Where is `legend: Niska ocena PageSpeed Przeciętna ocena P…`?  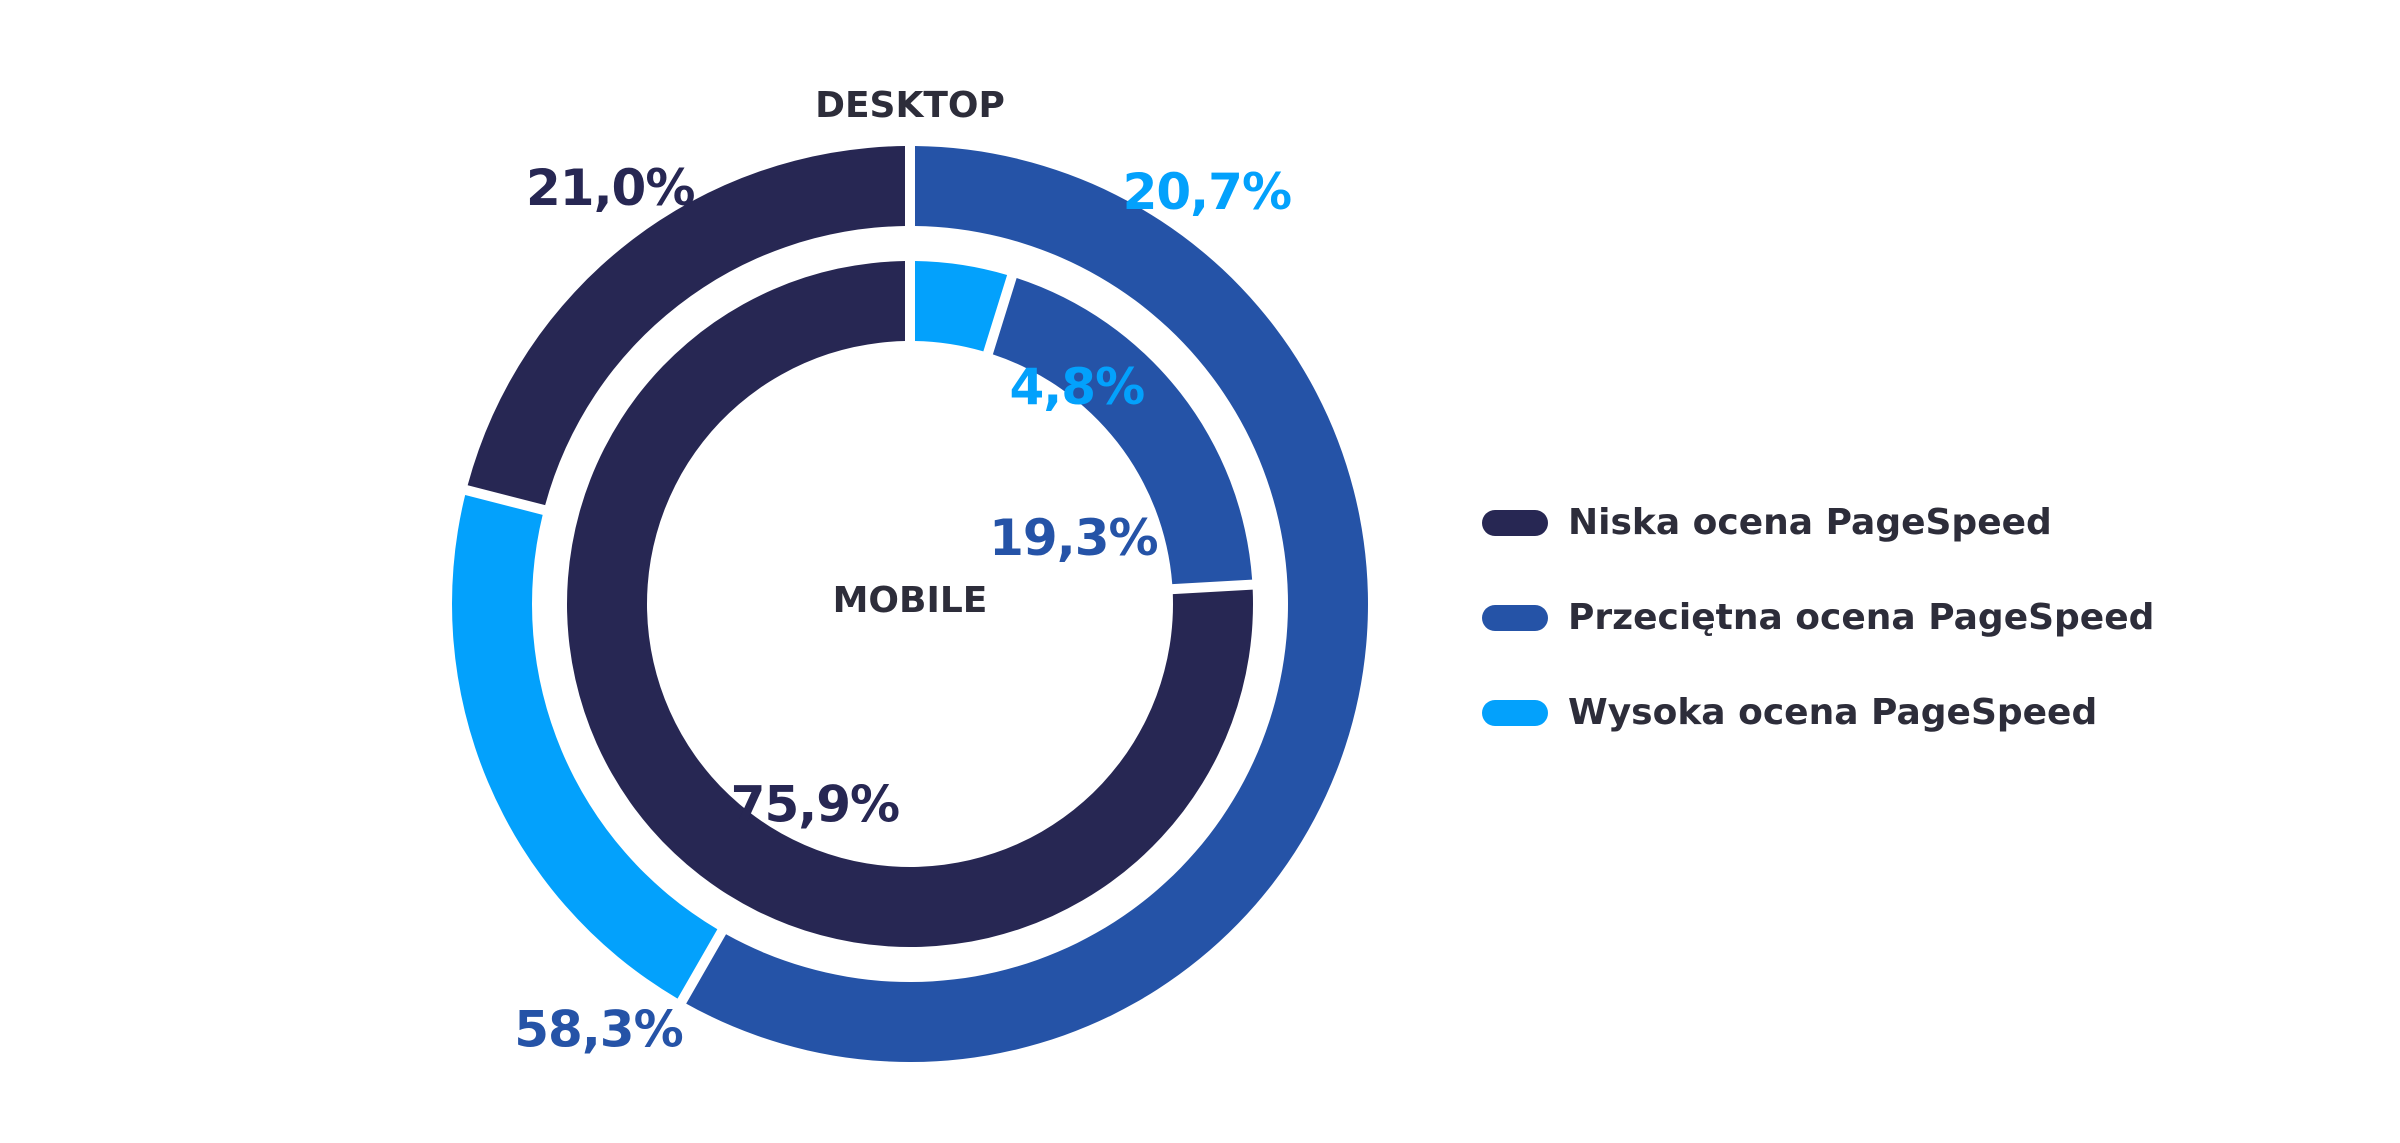 legend: Niska ocena PageSpeed Przeciętna ocena P… is located at coordinates (1818, 617).